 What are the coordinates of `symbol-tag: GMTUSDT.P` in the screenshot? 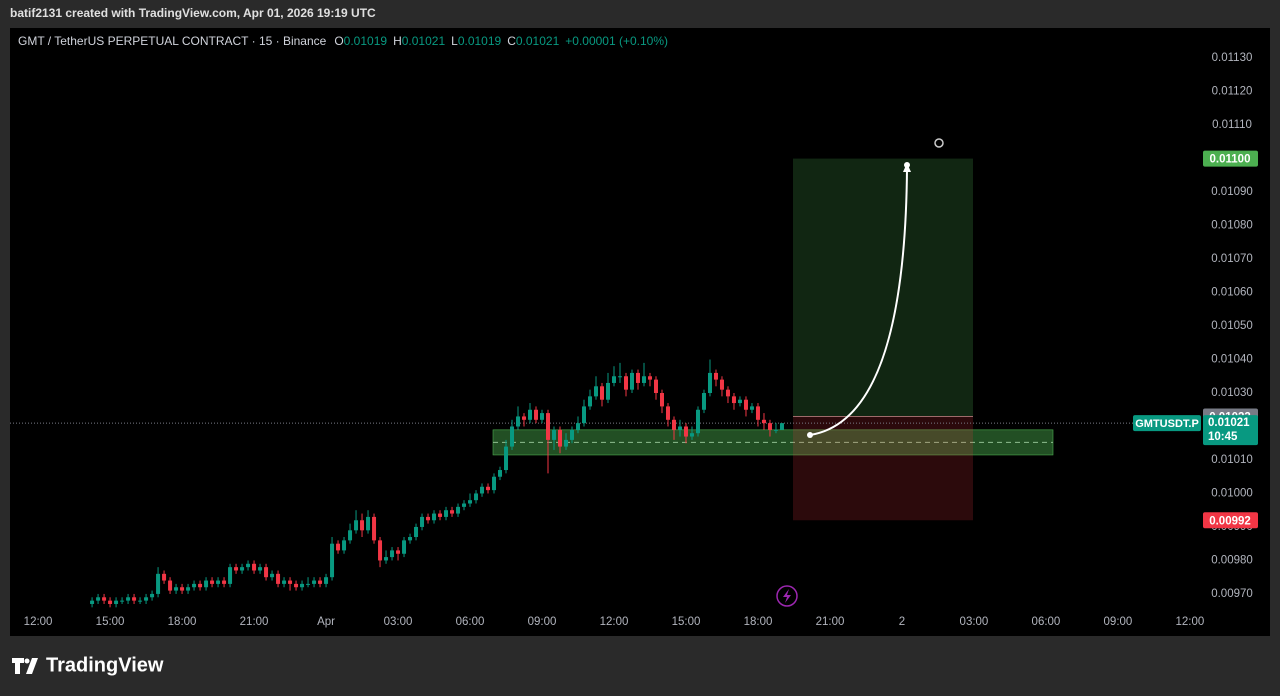 It's located at (1167, 424).